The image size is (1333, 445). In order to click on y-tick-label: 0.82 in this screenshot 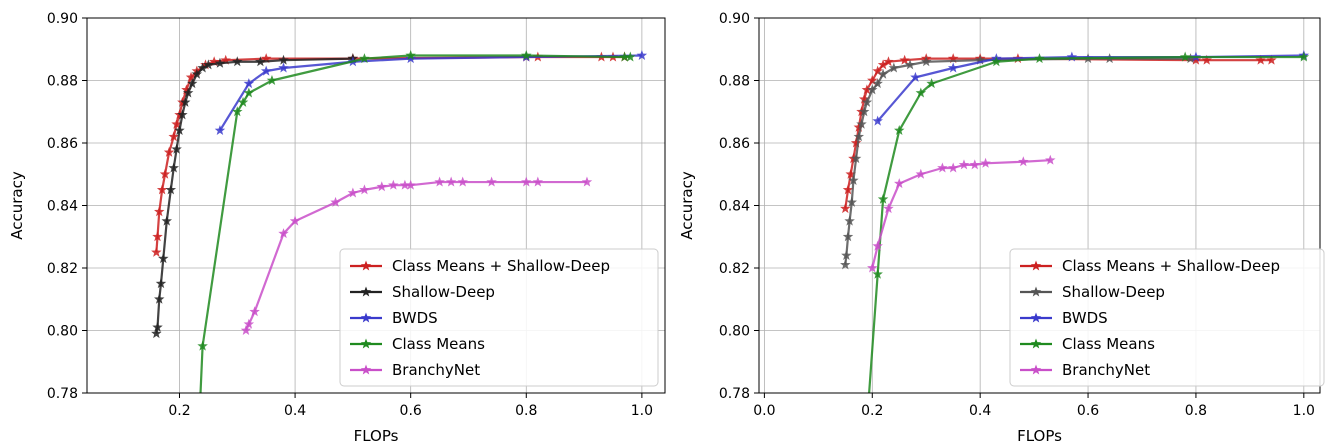, I will do `click(62, 269)`.